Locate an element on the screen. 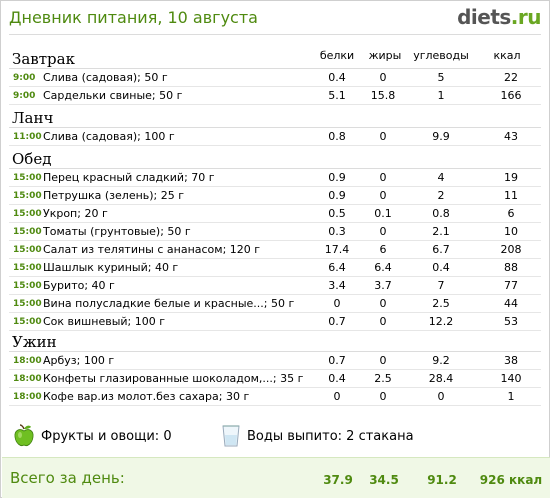 This screenshot has width=550, height=498. food-protein: 0.9 is located at coordinates (337, 177).